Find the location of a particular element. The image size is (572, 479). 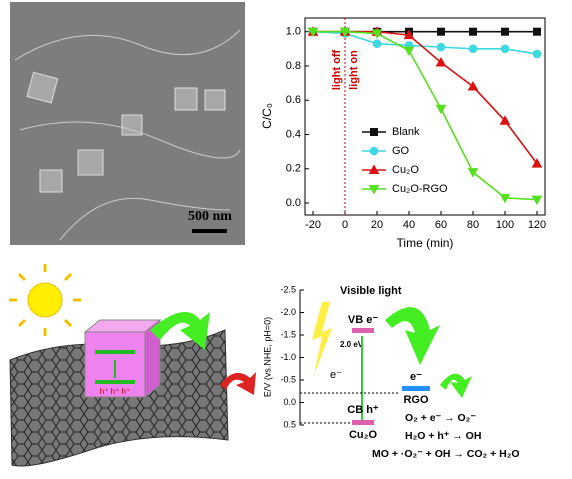

scale-bar is located at coordinates (209, 231).